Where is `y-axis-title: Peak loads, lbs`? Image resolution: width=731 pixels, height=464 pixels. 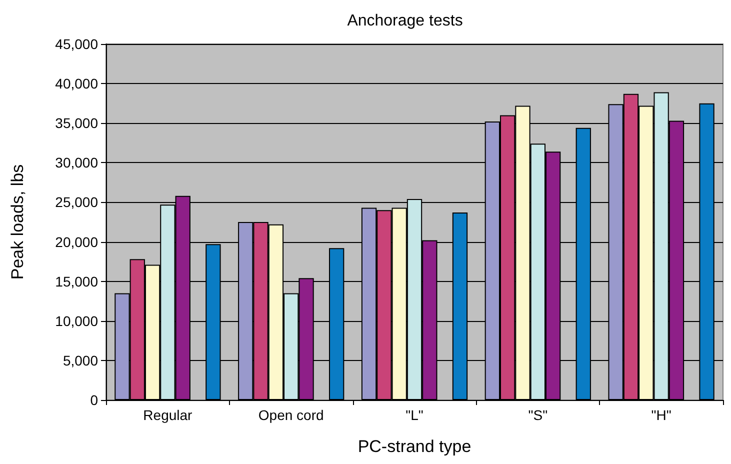 y-axis-title: Peak loads, lbs is located at coordinates (17, 222).